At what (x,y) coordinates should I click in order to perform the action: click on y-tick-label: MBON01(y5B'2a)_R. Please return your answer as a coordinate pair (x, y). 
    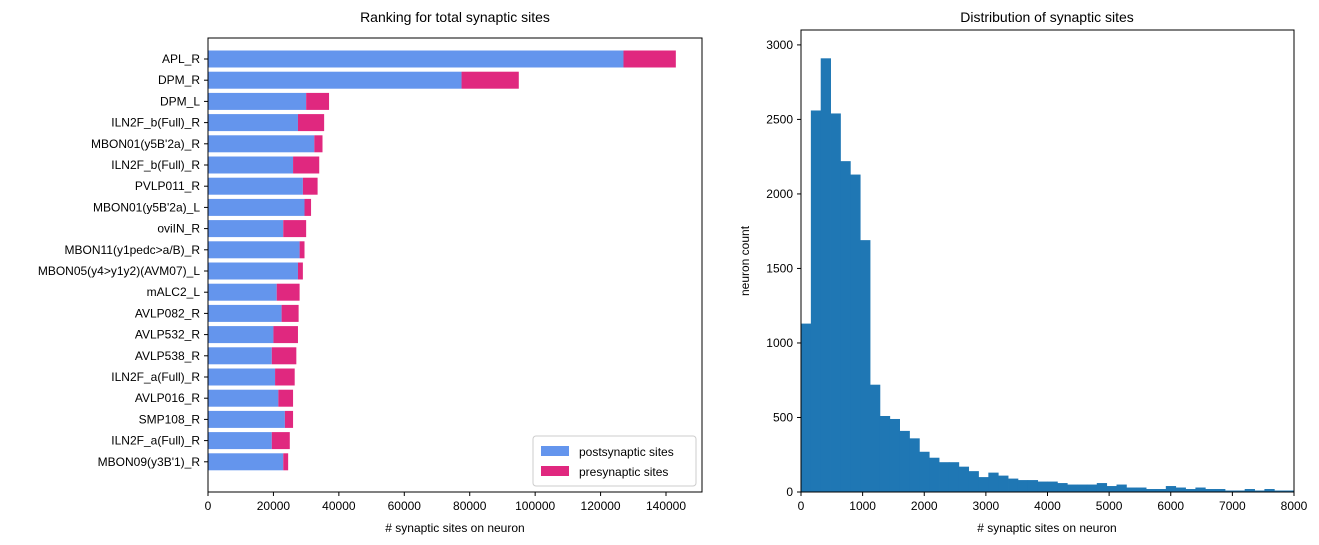
    Looking at the image, I should click on (145, 144).